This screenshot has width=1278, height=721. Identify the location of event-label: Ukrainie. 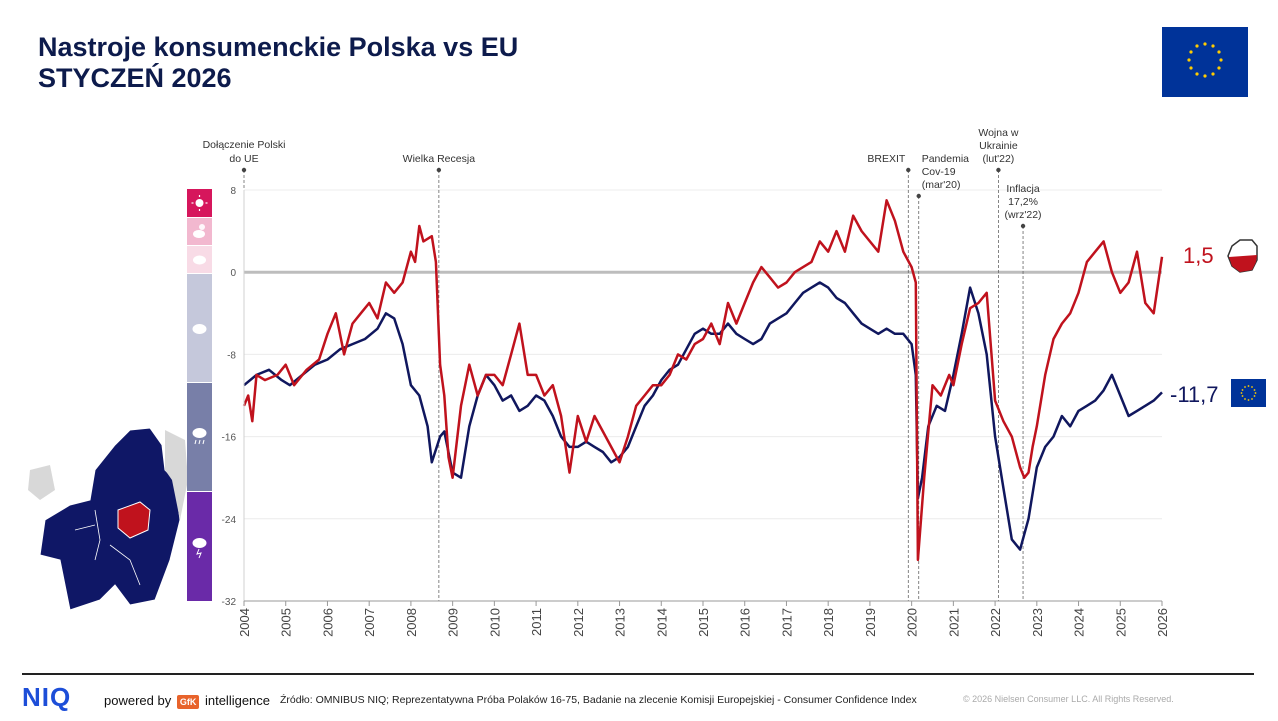
(998, 146).